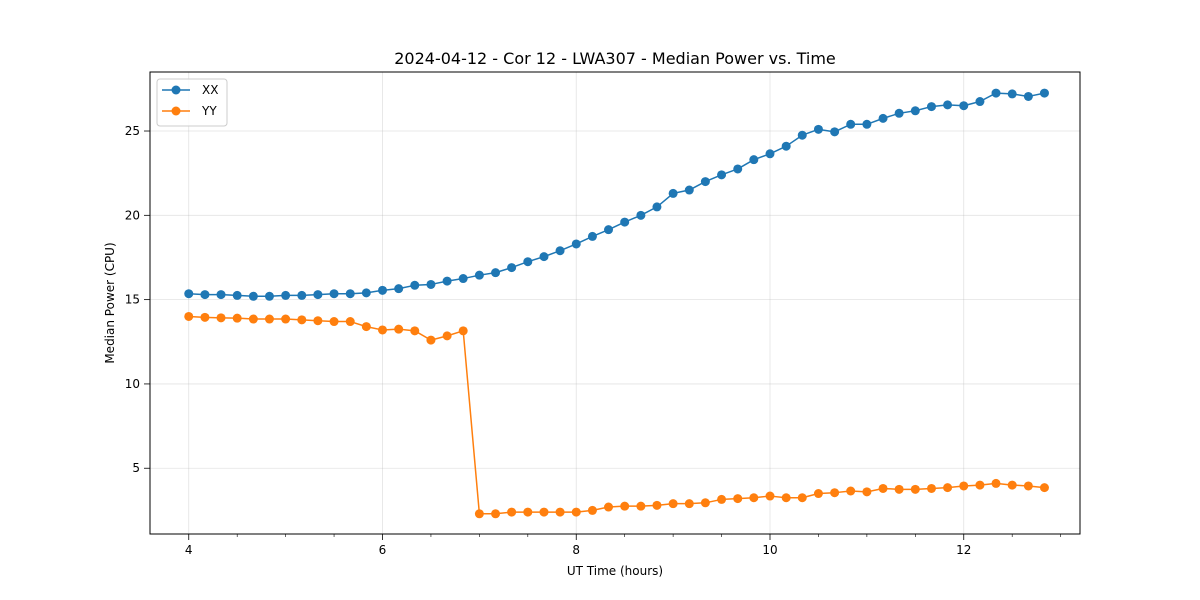  I want to click on y-tick-label: 10, so click(132, 384).